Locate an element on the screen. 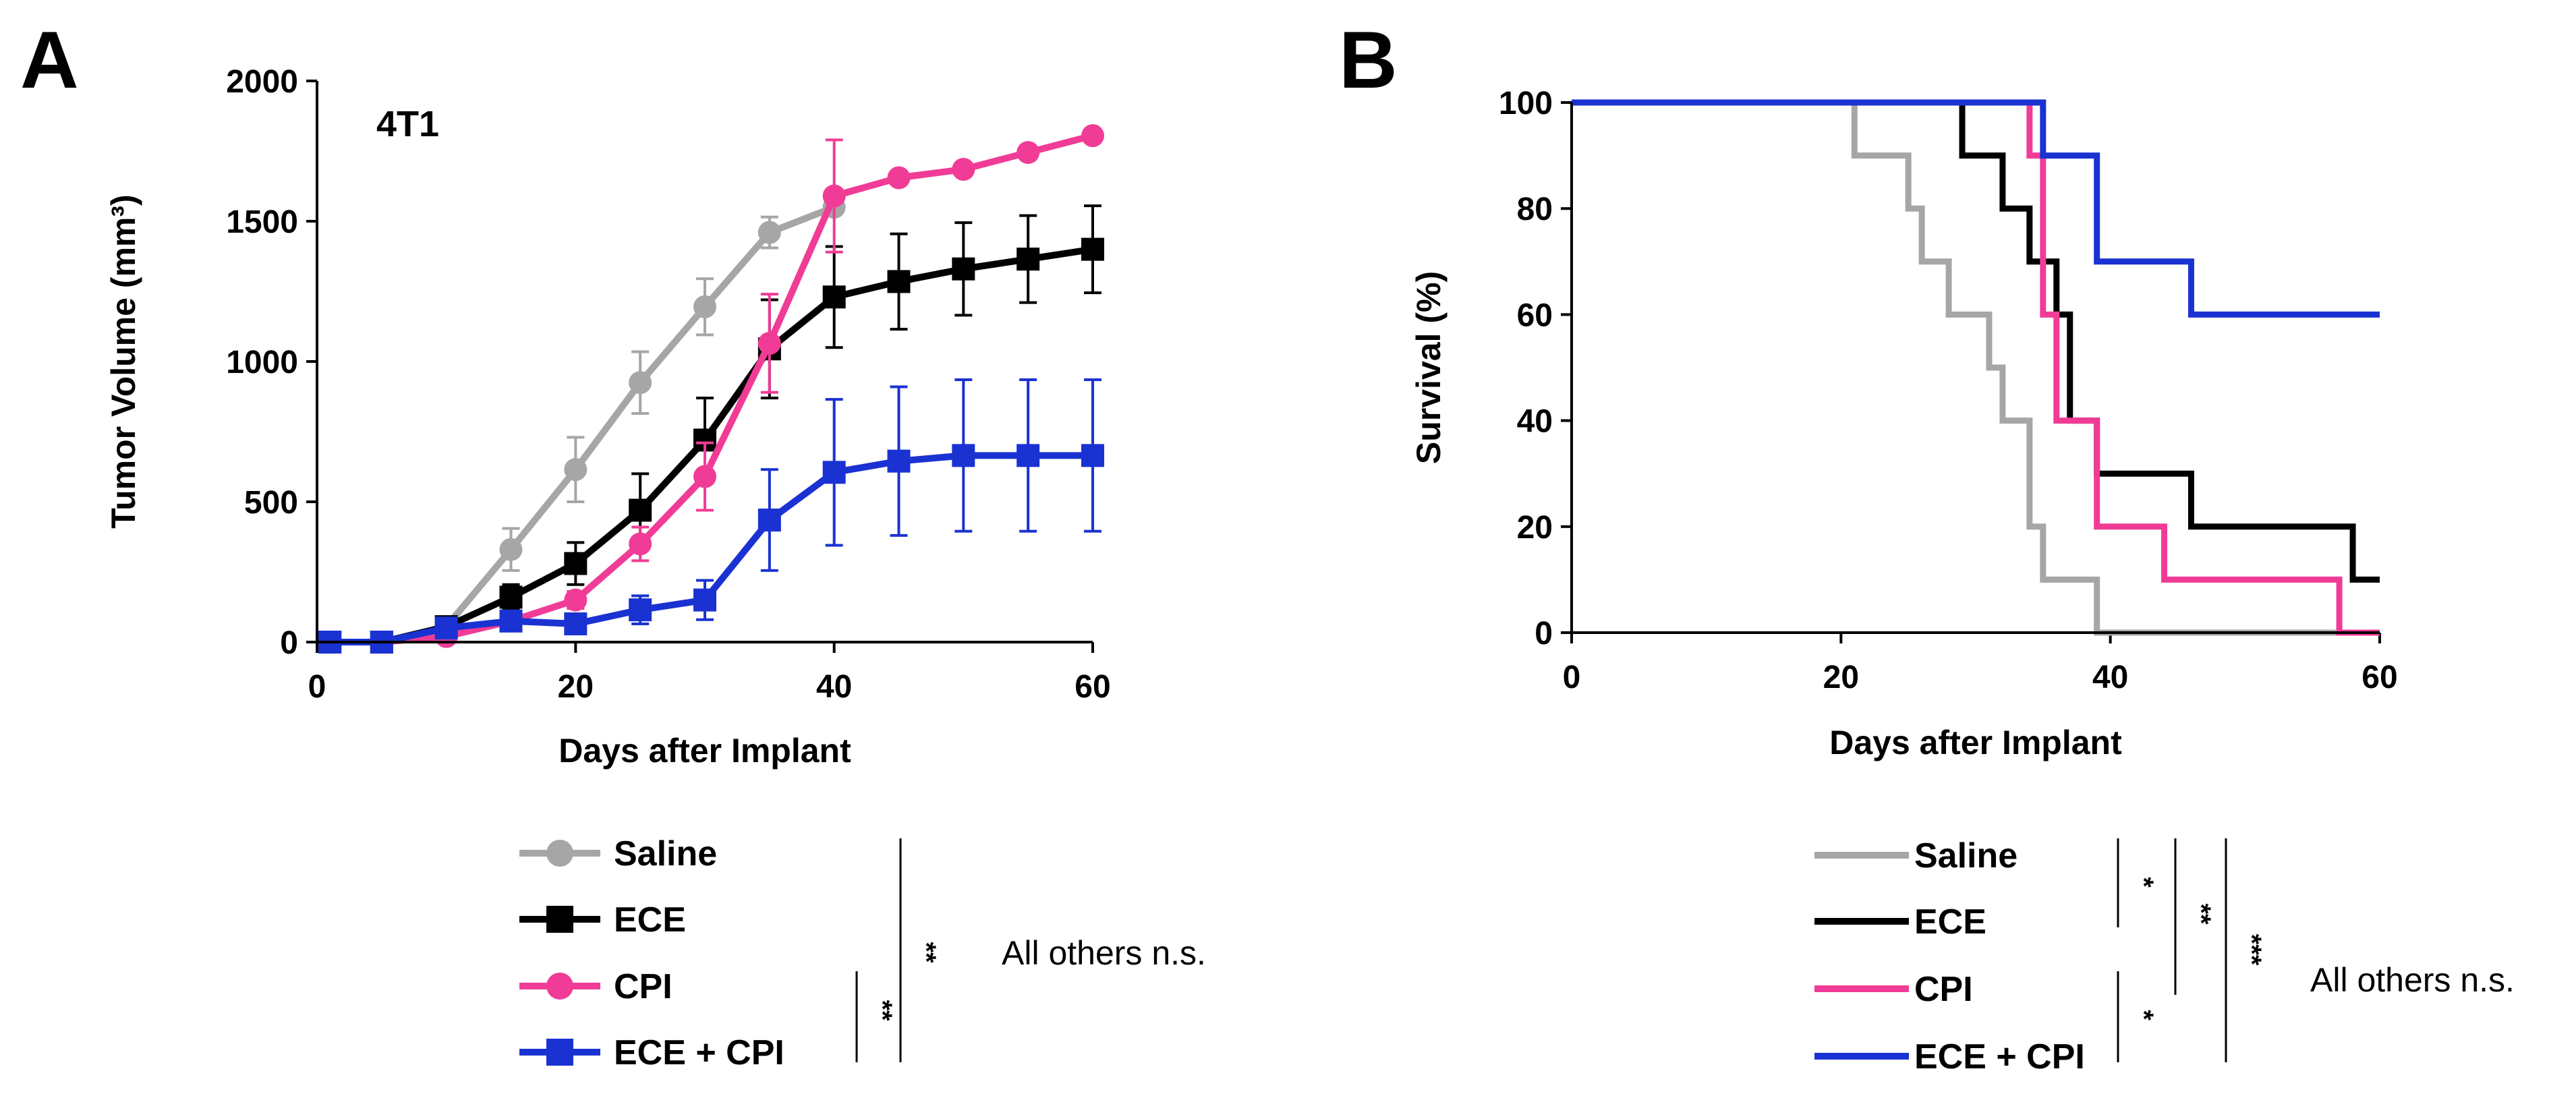  panel-b-xtick-label: 20 is located at coordinates (1841, 677).